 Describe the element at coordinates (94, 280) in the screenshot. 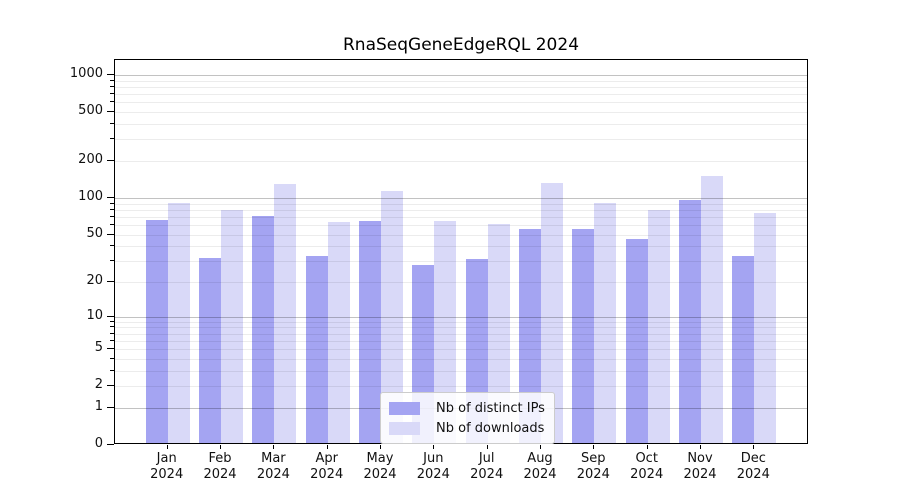

I see `y-label-20: 20` at that location.